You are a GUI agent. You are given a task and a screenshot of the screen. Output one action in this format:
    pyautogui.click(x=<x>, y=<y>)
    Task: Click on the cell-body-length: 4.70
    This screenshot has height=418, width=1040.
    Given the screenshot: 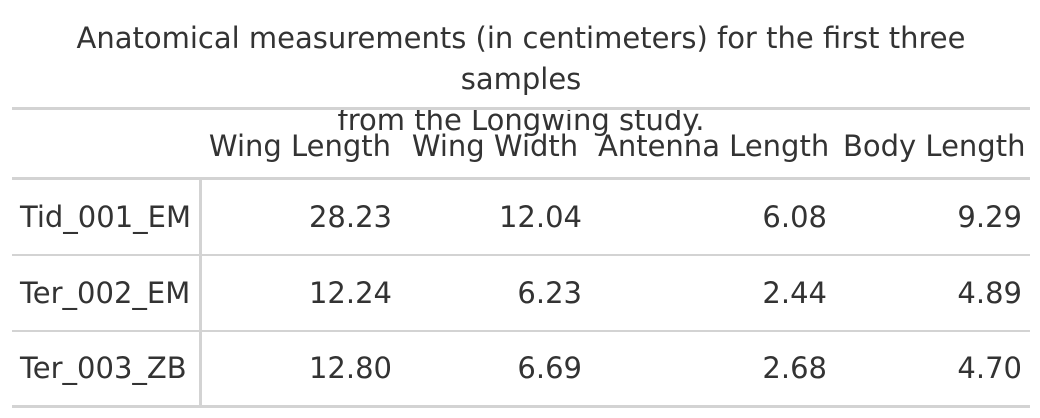 What is the action you would take?
    pyautogui.click(x=989, y=368)
    